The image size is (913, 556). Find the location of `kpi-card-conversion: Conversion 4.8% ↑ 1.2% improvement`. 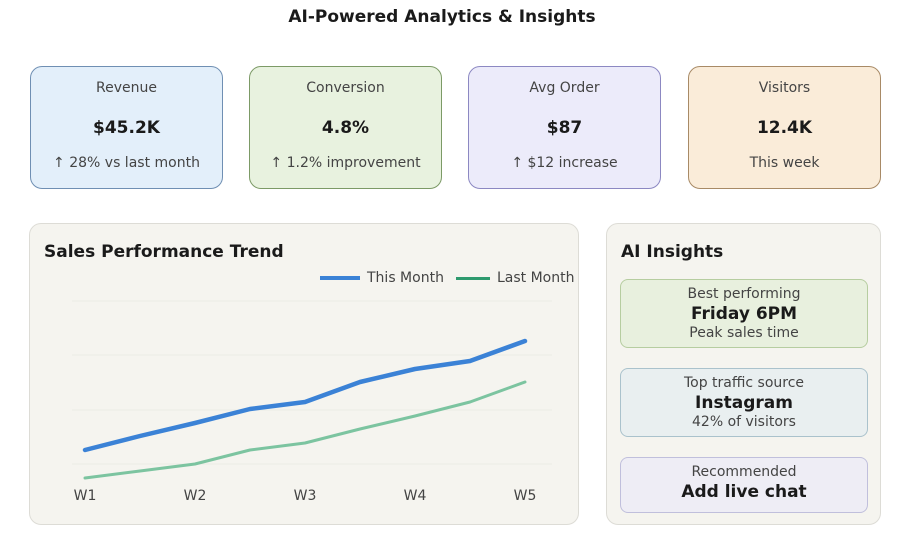

kpi-card-conversion: Conversion 4.8% ↑ 1.2% improvement is located at coordinates (345, 127).